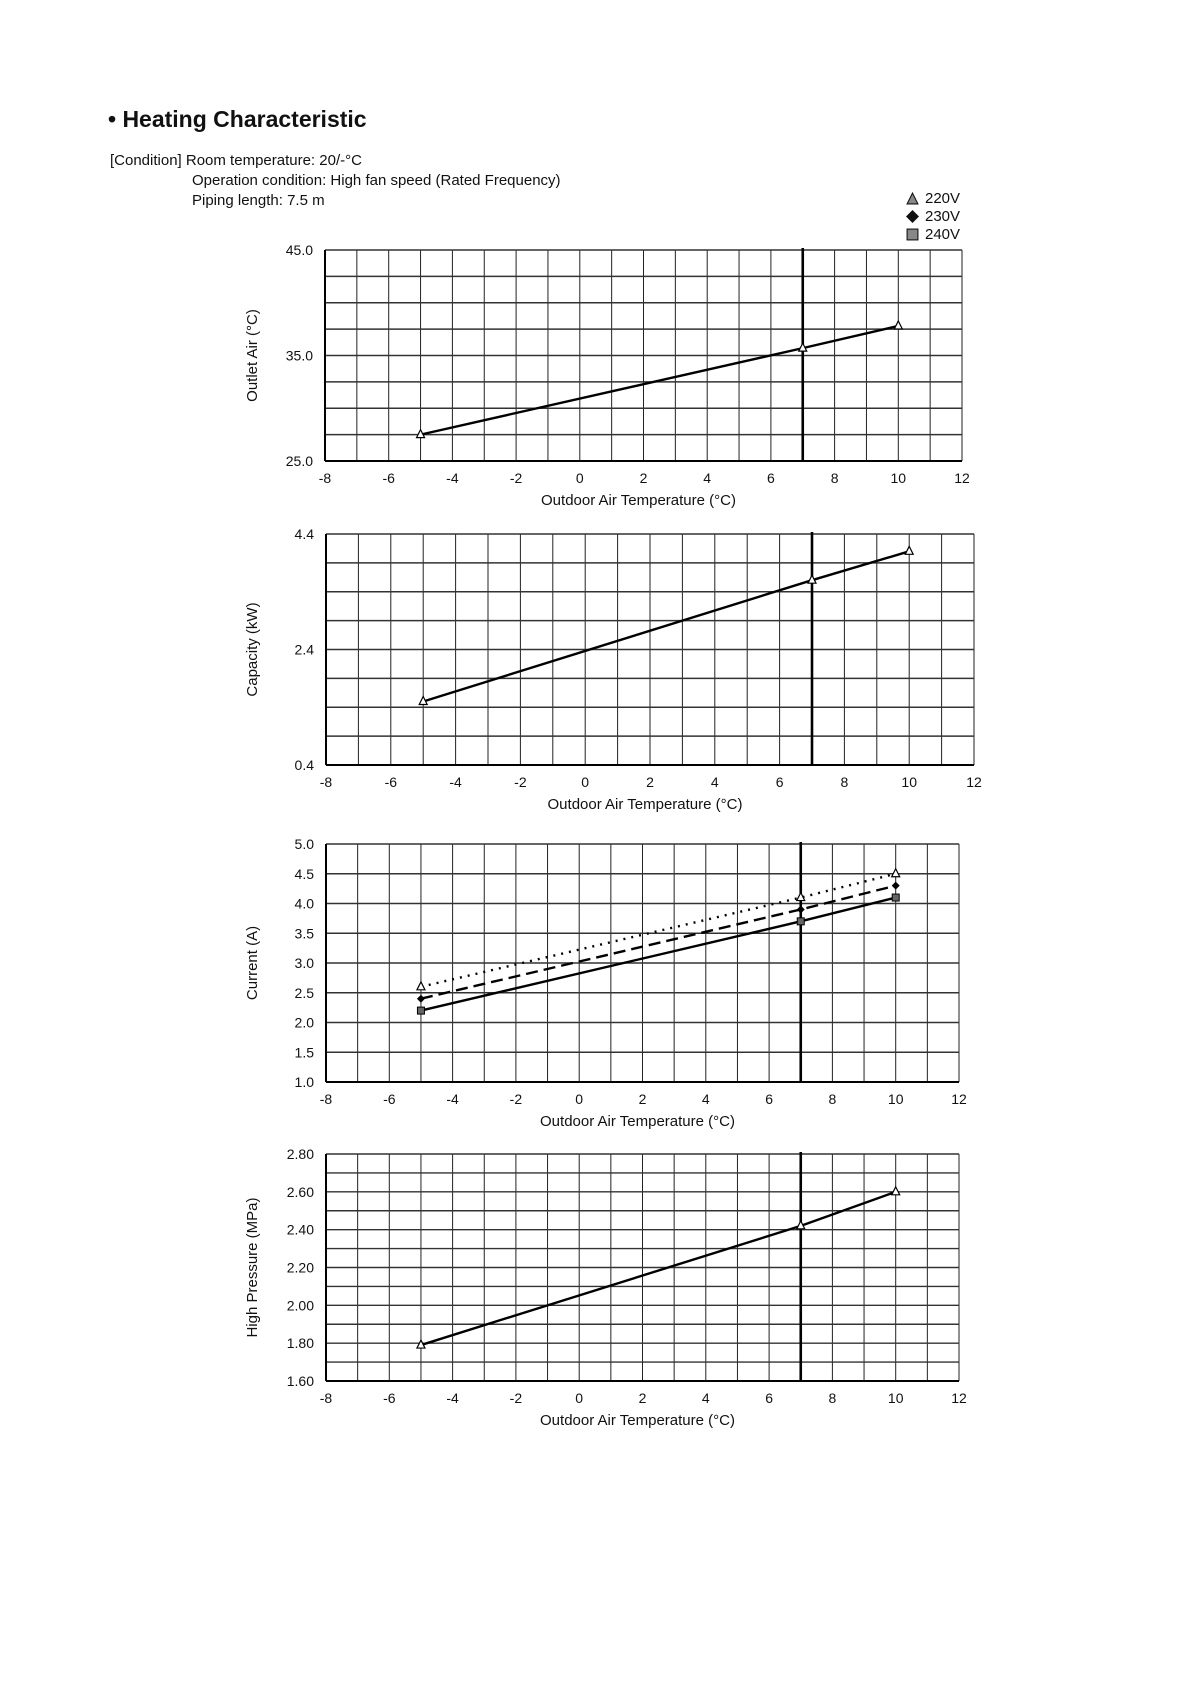 This screenshot has width=1190, height=1684. Describe the element at coordinates (943, 198) in the screenshot. I see `legend-label: 220V` at that location.